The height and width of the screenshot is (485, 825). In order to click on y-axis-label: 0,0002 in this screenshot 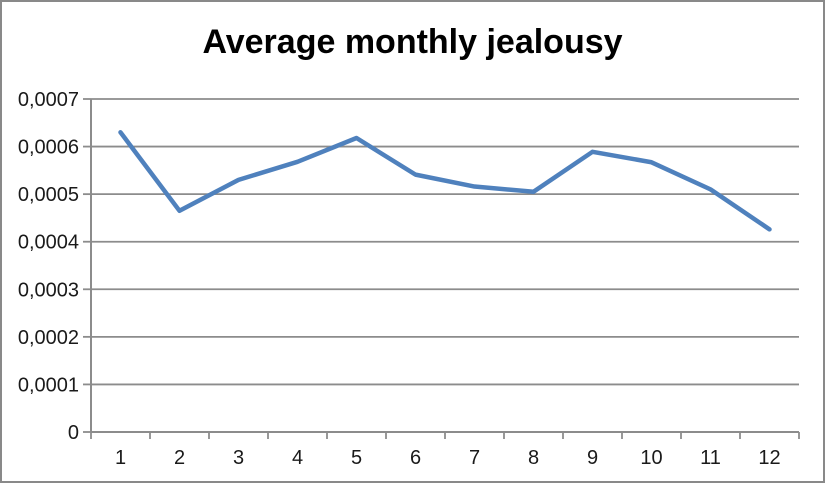, I will do `click(48, 338)`.